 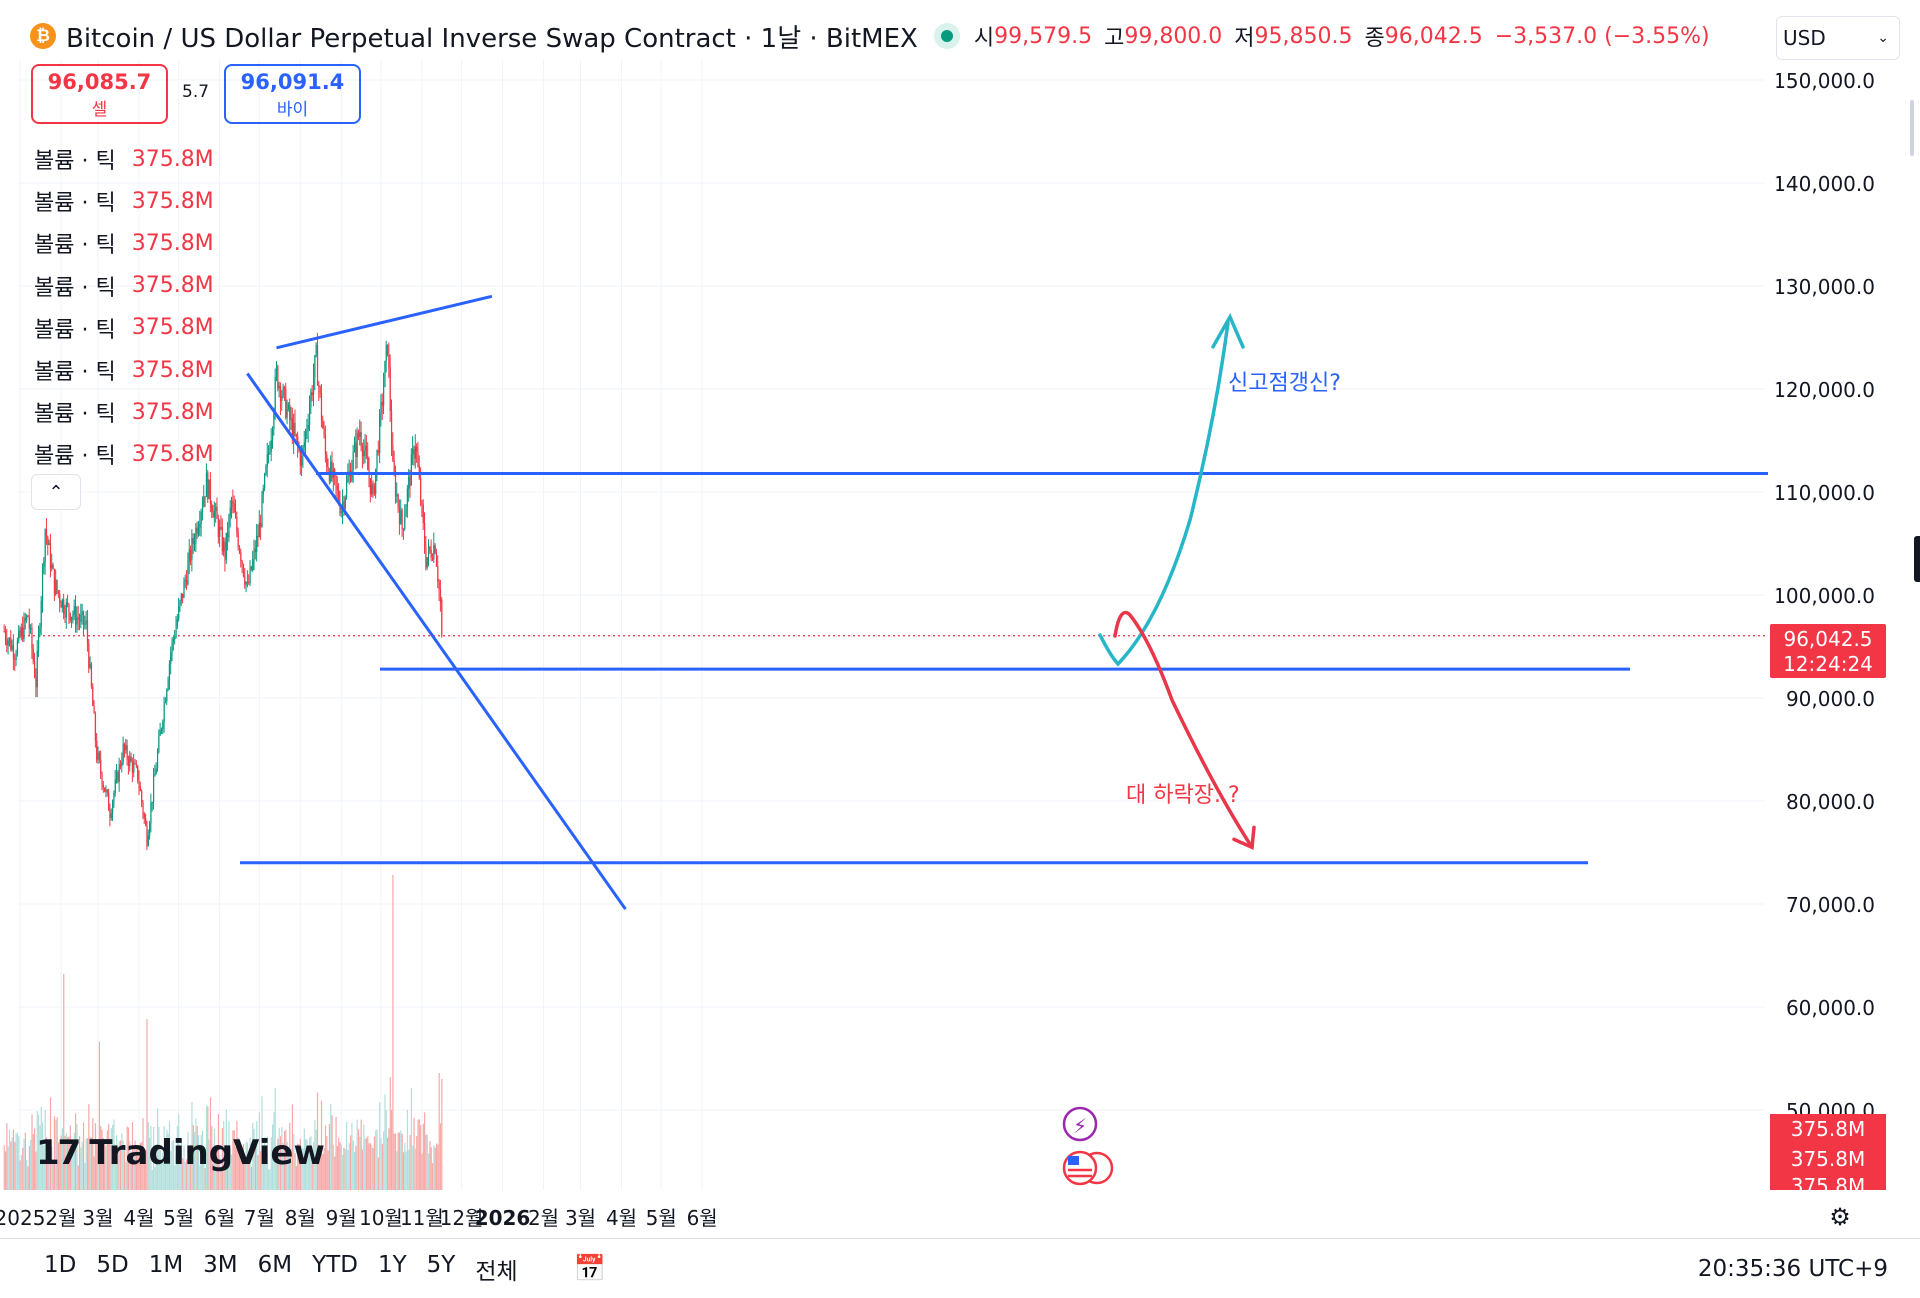 I want to click on range-ytd-button: YTD, so click(x=335, y=1264).